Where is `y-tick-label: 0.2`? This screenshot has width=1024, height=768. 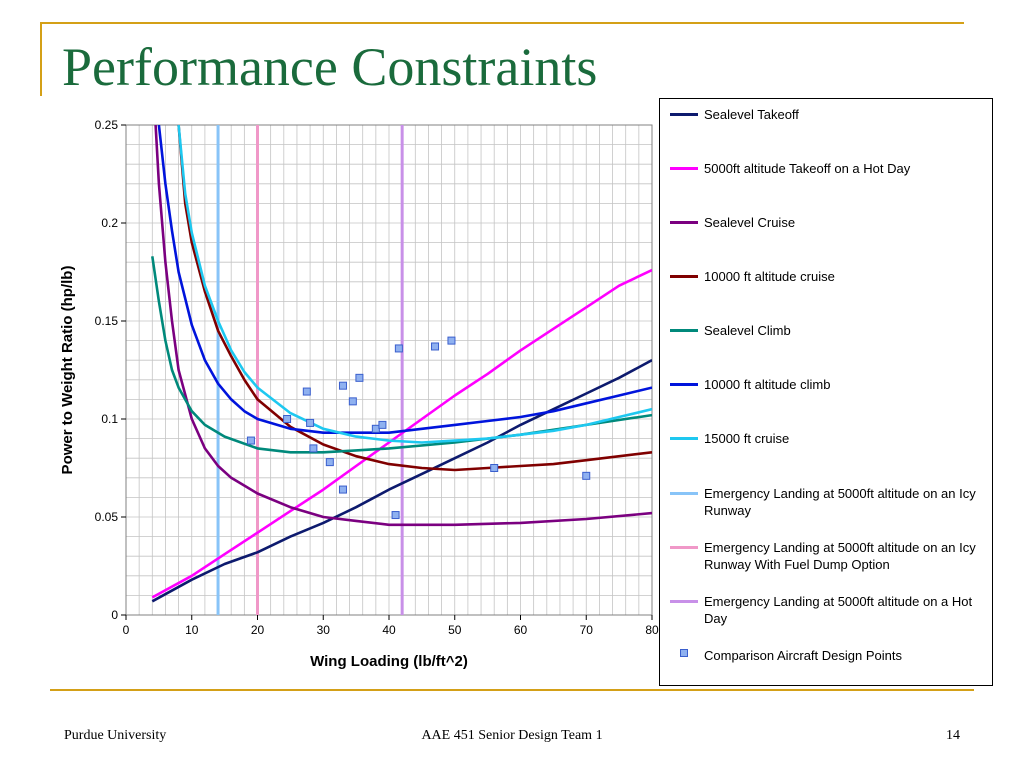 y-tick-label: 0.2 is located at coordinates (109, 223).